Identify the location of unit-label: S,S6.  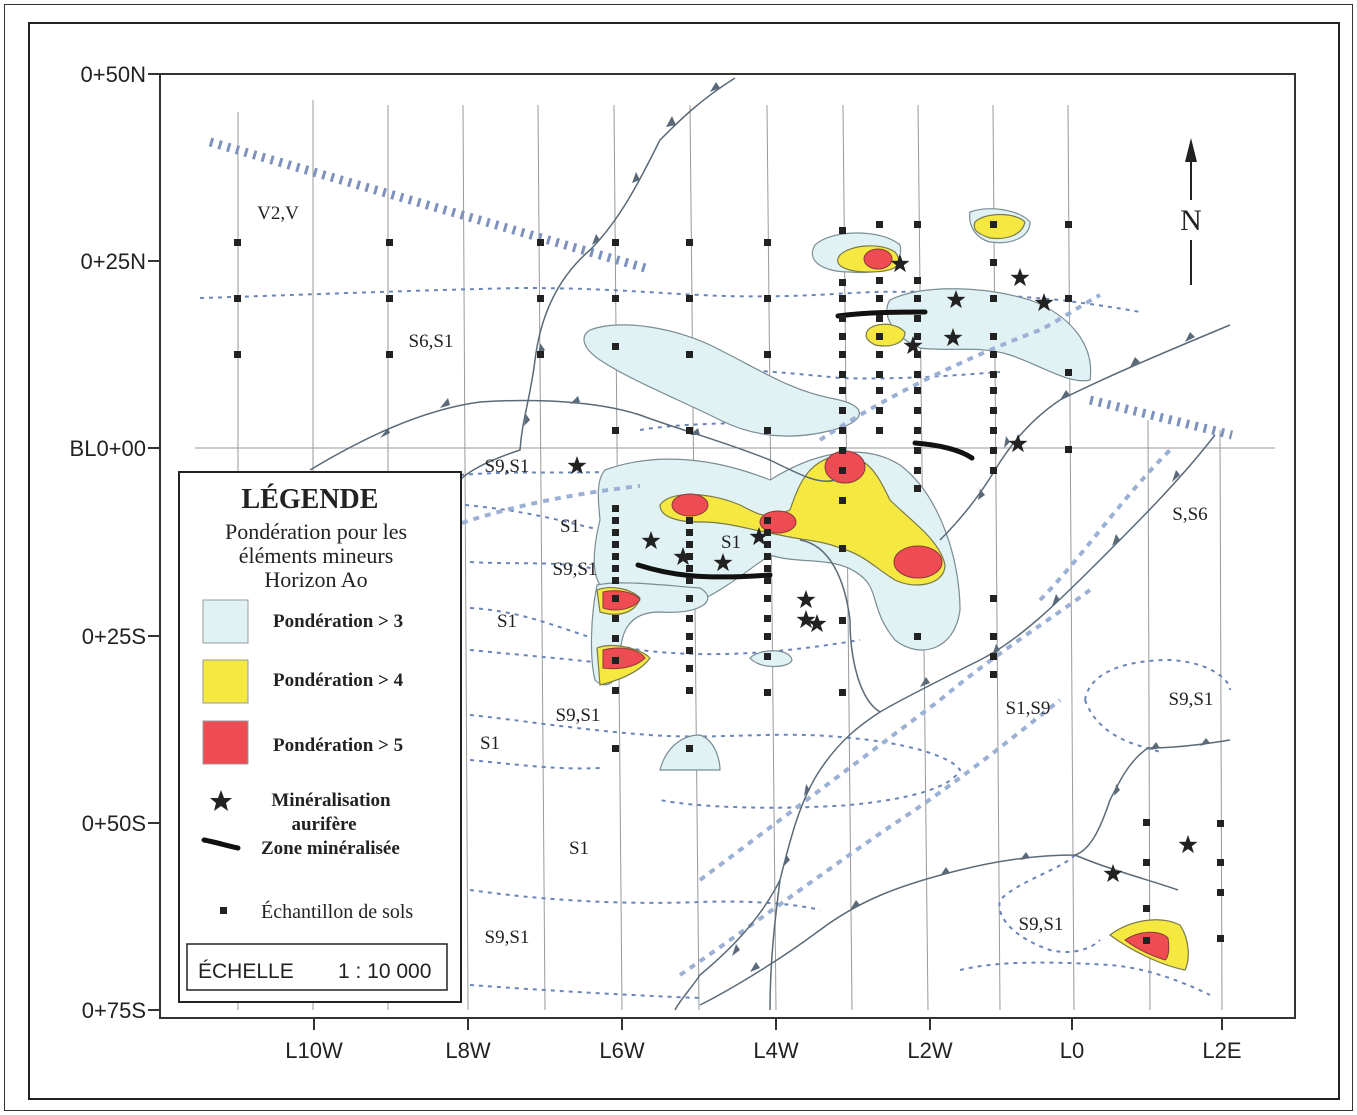
(1189, 514).